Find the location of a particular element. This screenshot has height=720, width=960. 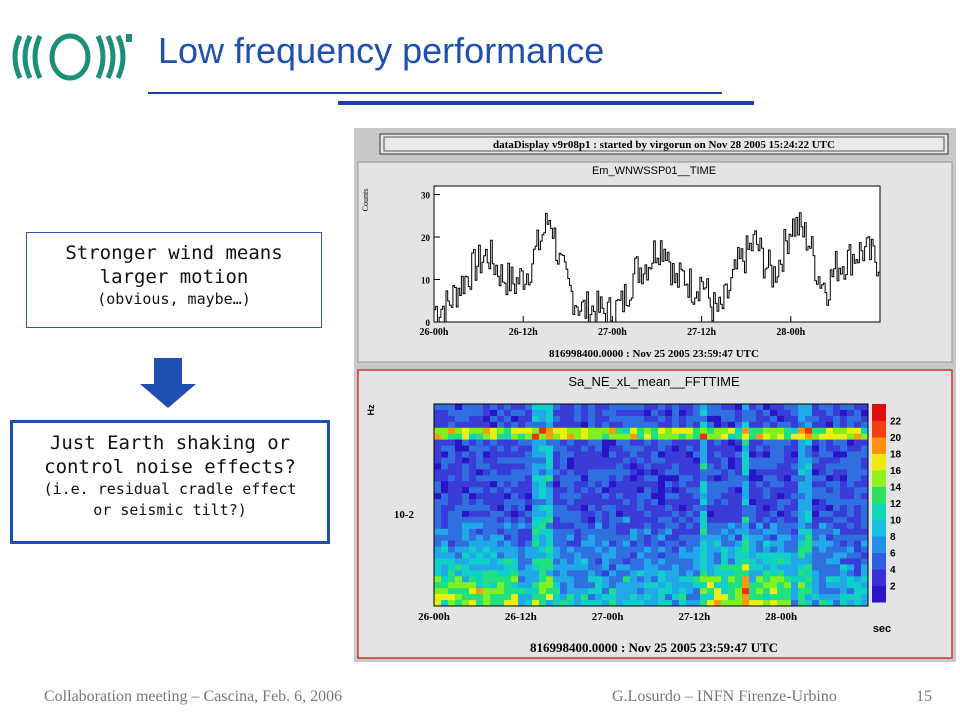

box1-line2: larger motion is located at coordinates (174, 277).